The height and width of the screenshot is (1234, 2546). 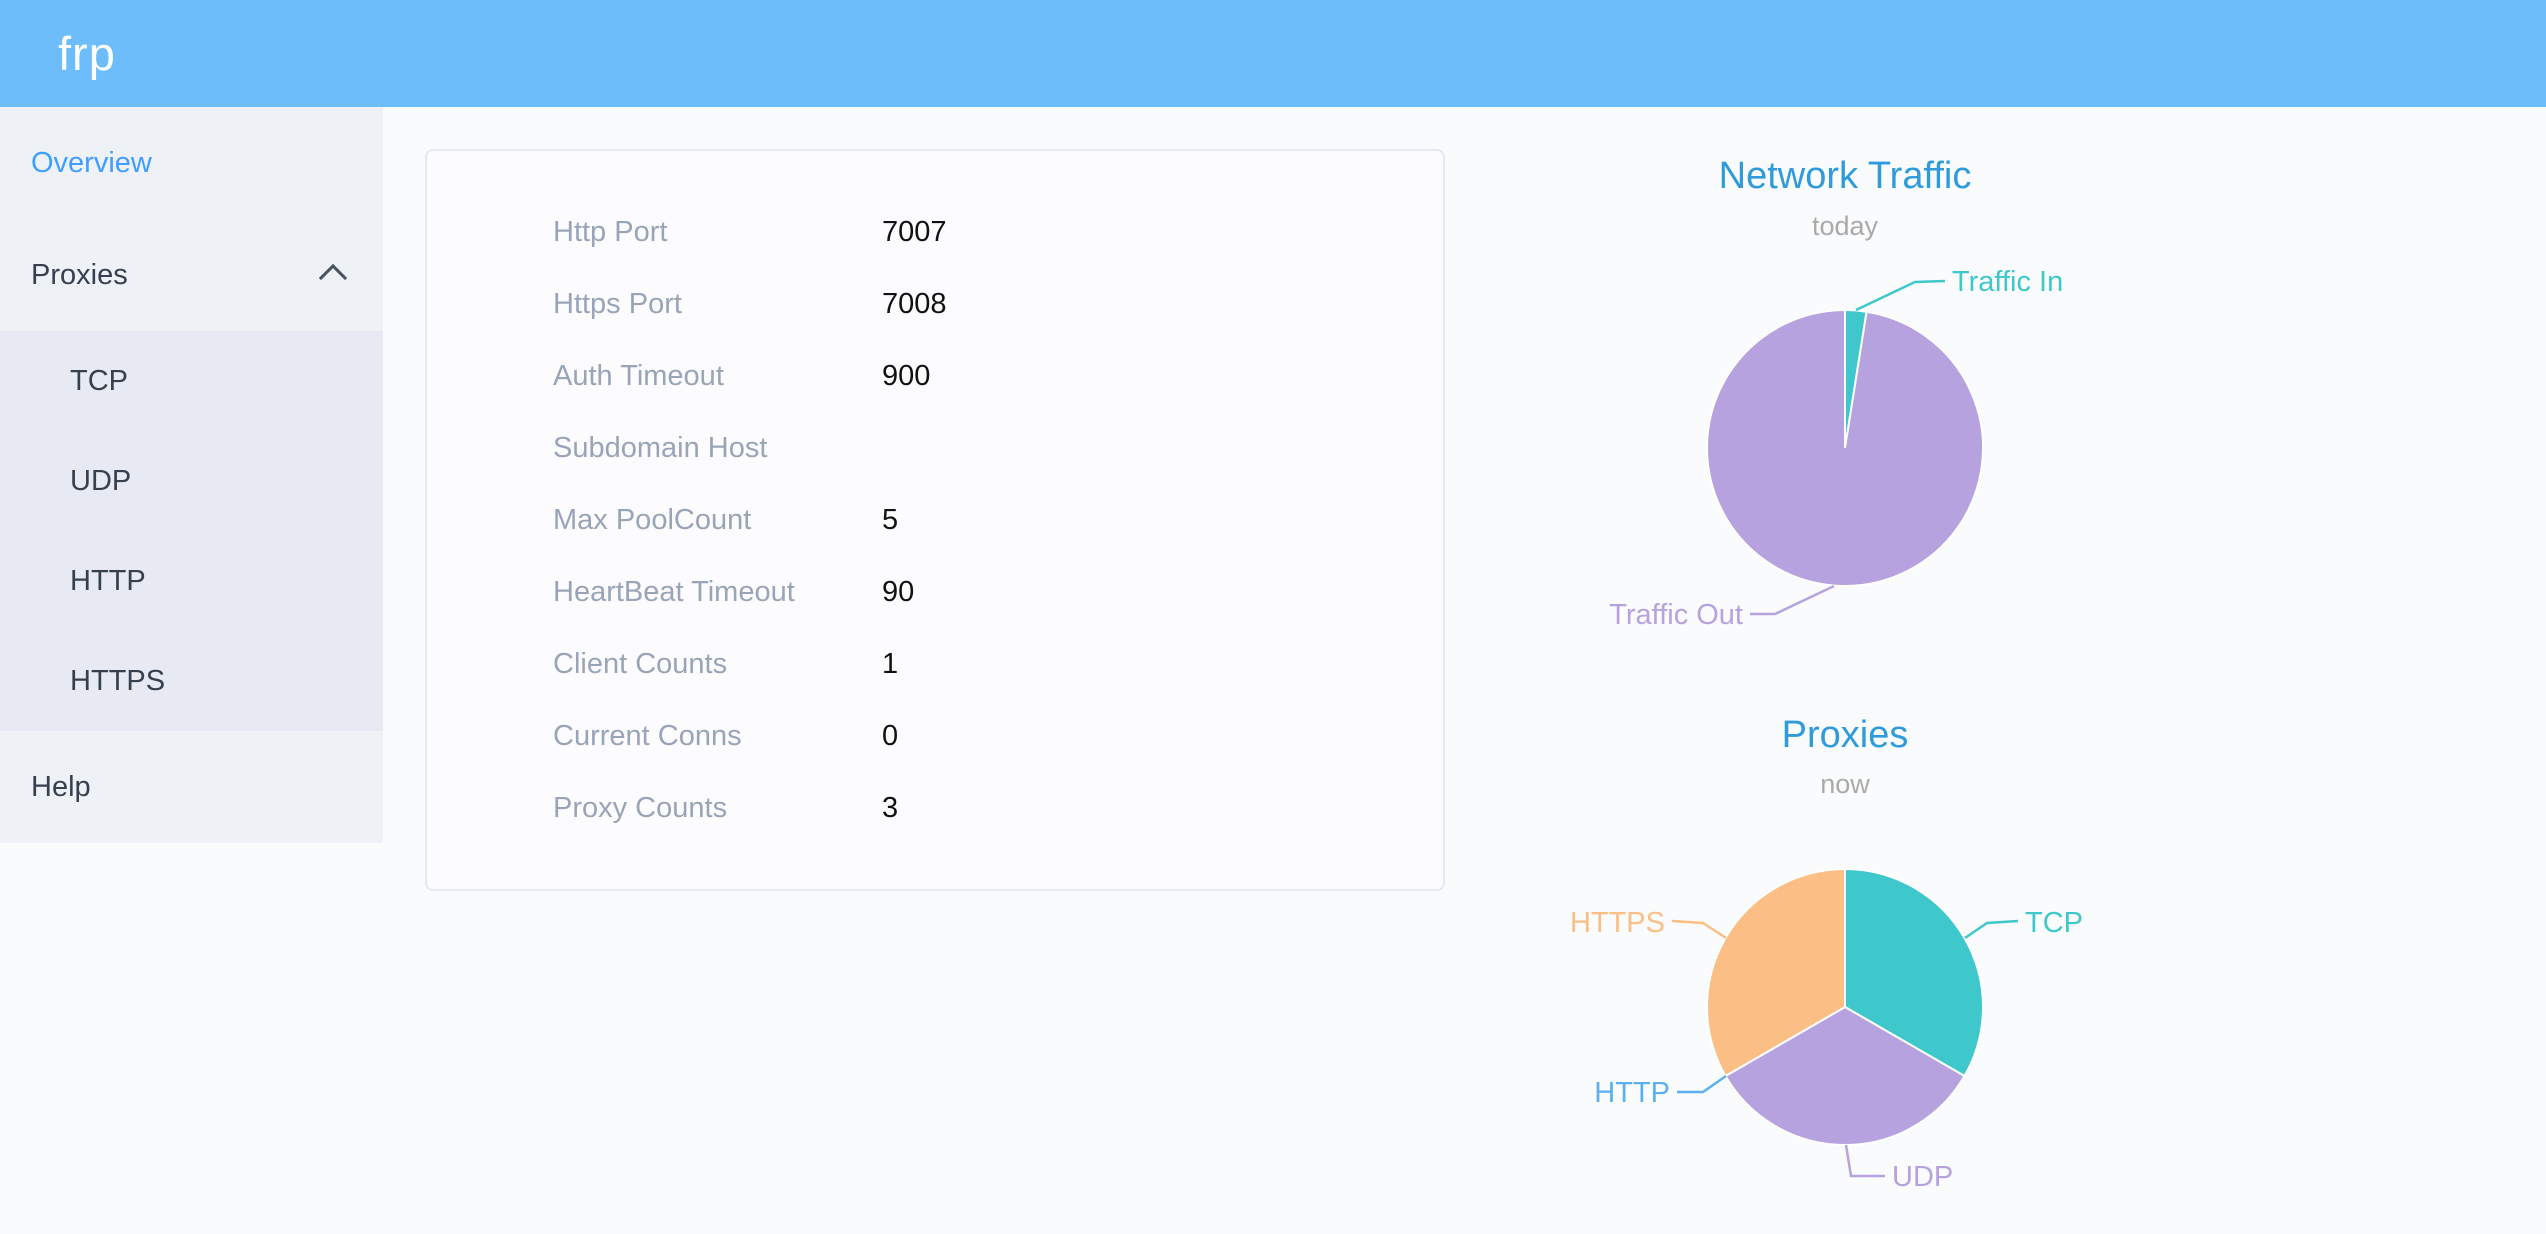 I want to click on info-label: Subdomain Host, so click(x=660, y=448).